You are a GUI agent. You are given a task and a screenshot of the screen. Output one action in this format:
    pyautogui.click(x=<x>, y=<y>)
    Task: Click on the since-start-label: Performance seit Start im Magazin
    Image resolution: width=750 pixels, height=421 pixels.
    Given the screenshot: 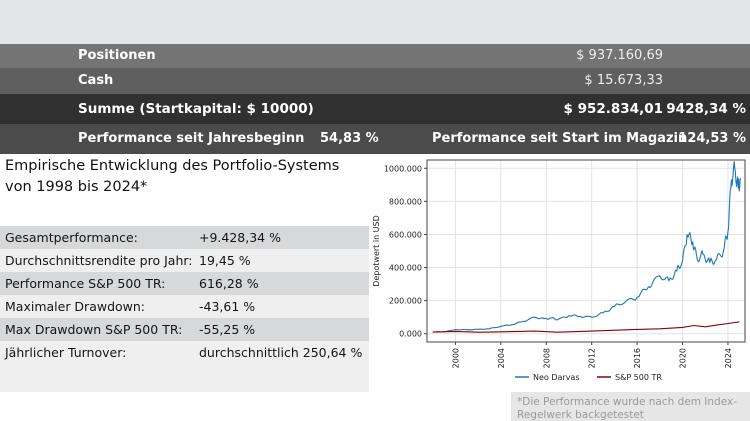 What is the action you would take?
    pyautogui.click(x=560, y=138)
    